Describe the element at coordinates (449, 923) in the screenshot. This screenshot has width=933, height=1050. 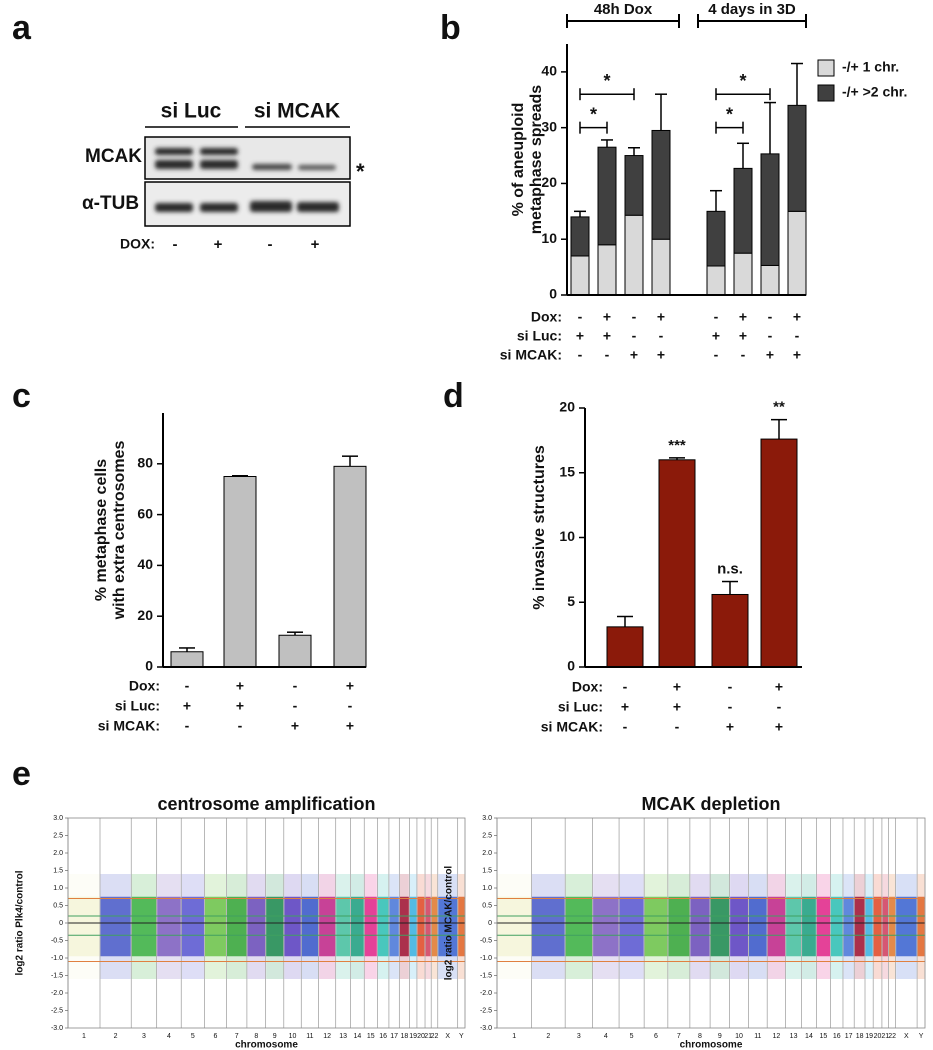
I see `y-axis-label: log2 ratio MCAK/control` at that location.